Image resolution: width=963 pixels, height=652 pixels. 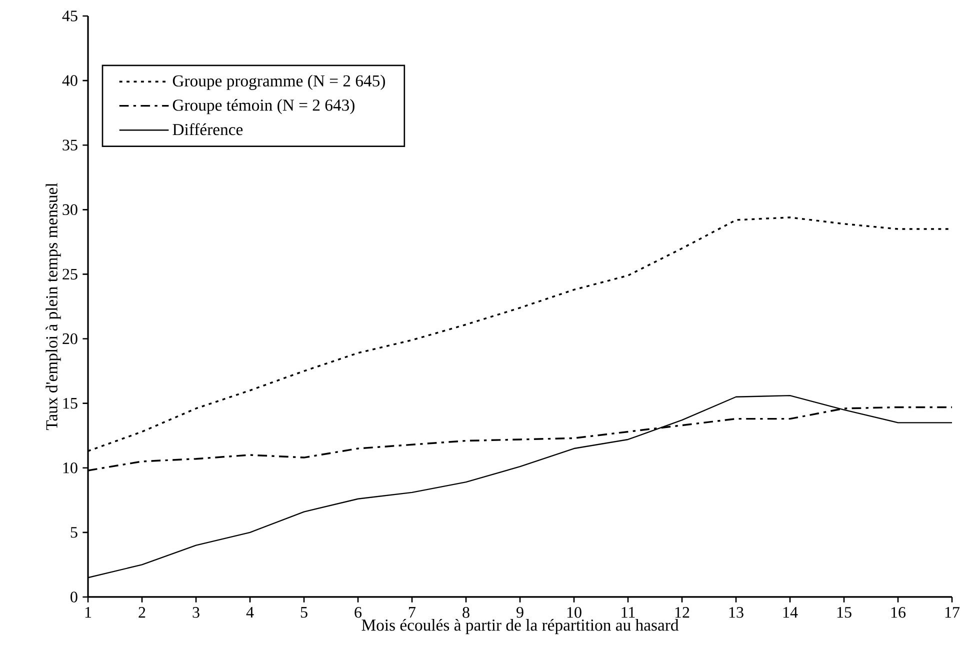 I want to click on legend-label: Groupe programme (N = 2 645), so click(x=278, y=82).